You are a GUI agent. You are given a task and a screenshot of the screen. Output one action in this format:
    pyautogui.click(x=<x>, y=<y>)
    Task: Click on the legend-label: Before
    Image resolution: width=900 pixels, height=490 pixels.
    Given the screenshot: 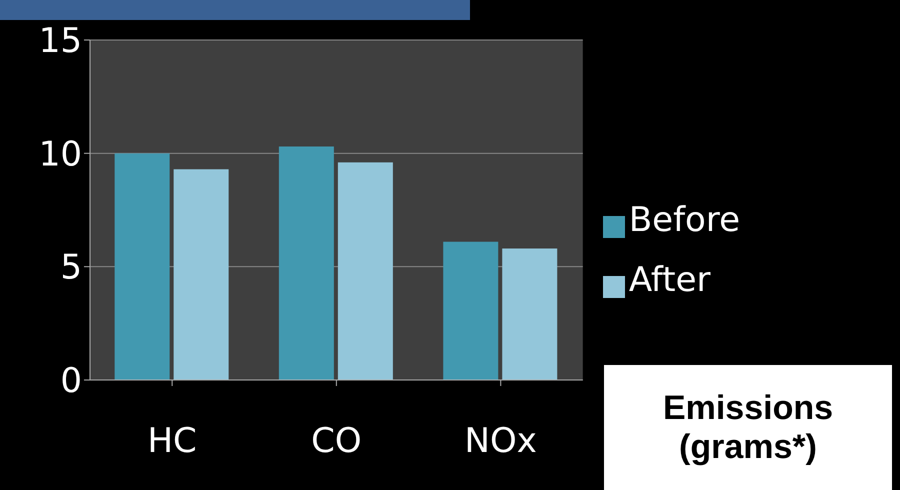 What is the action you would take?
    pyautogui.click(x=684, y=220)
    